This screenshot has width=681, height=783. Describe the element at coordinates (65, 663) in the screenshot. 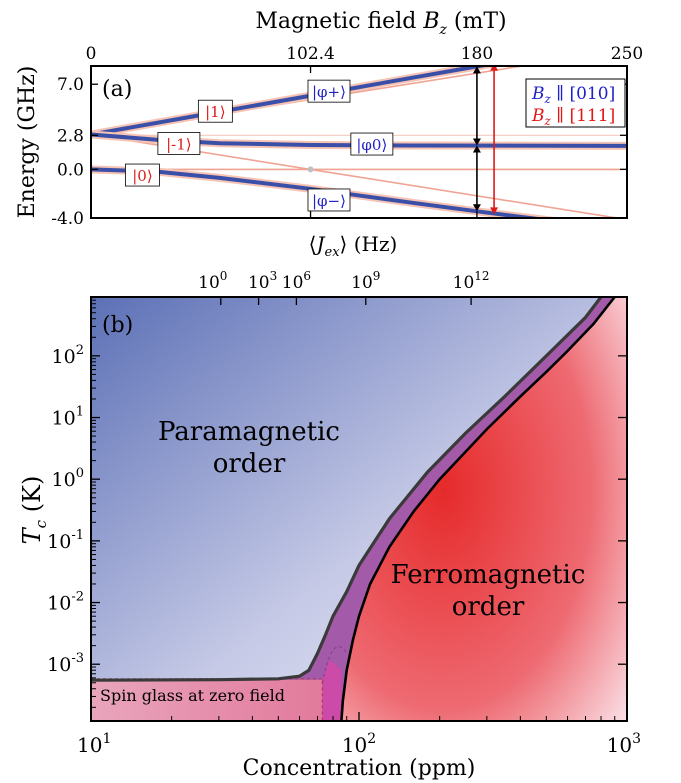

I see `panel-b-y-tick-label: 10⁻³` at that location.